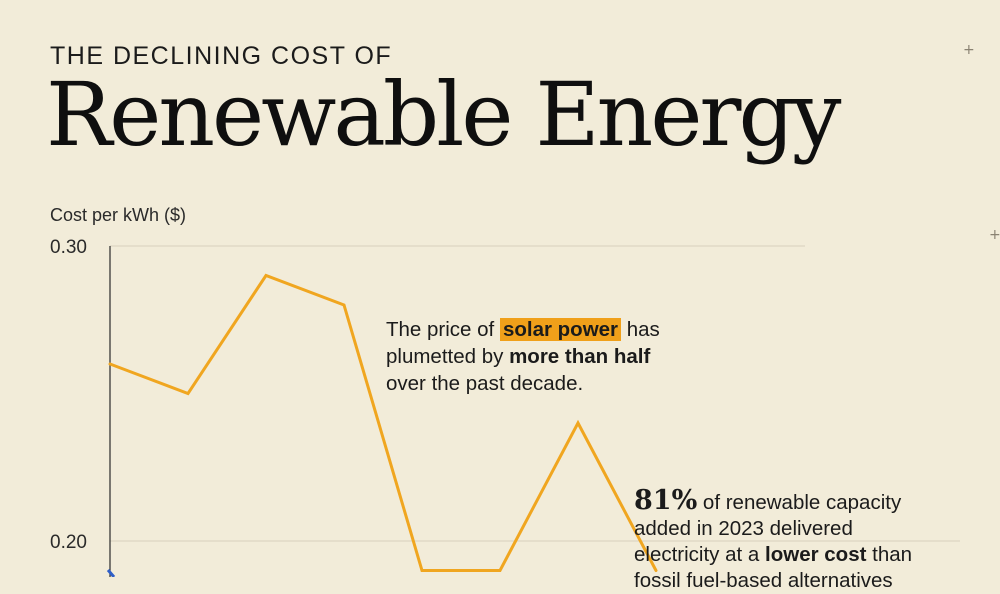 The height and width of the screenshot is (594, 1000). What do you see at coordinates (580, 356) in the screenshot?
I see `solar-annotation-emphasis: more than half` at bounding box center [580, 356].